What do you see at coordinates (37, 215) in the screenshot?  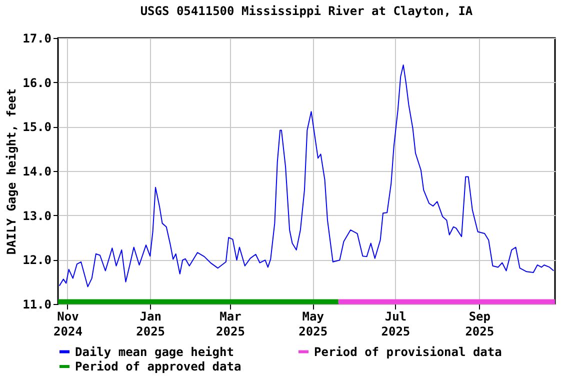 I see `y-tick-label: 13.0` at bounding box center [37, 215].